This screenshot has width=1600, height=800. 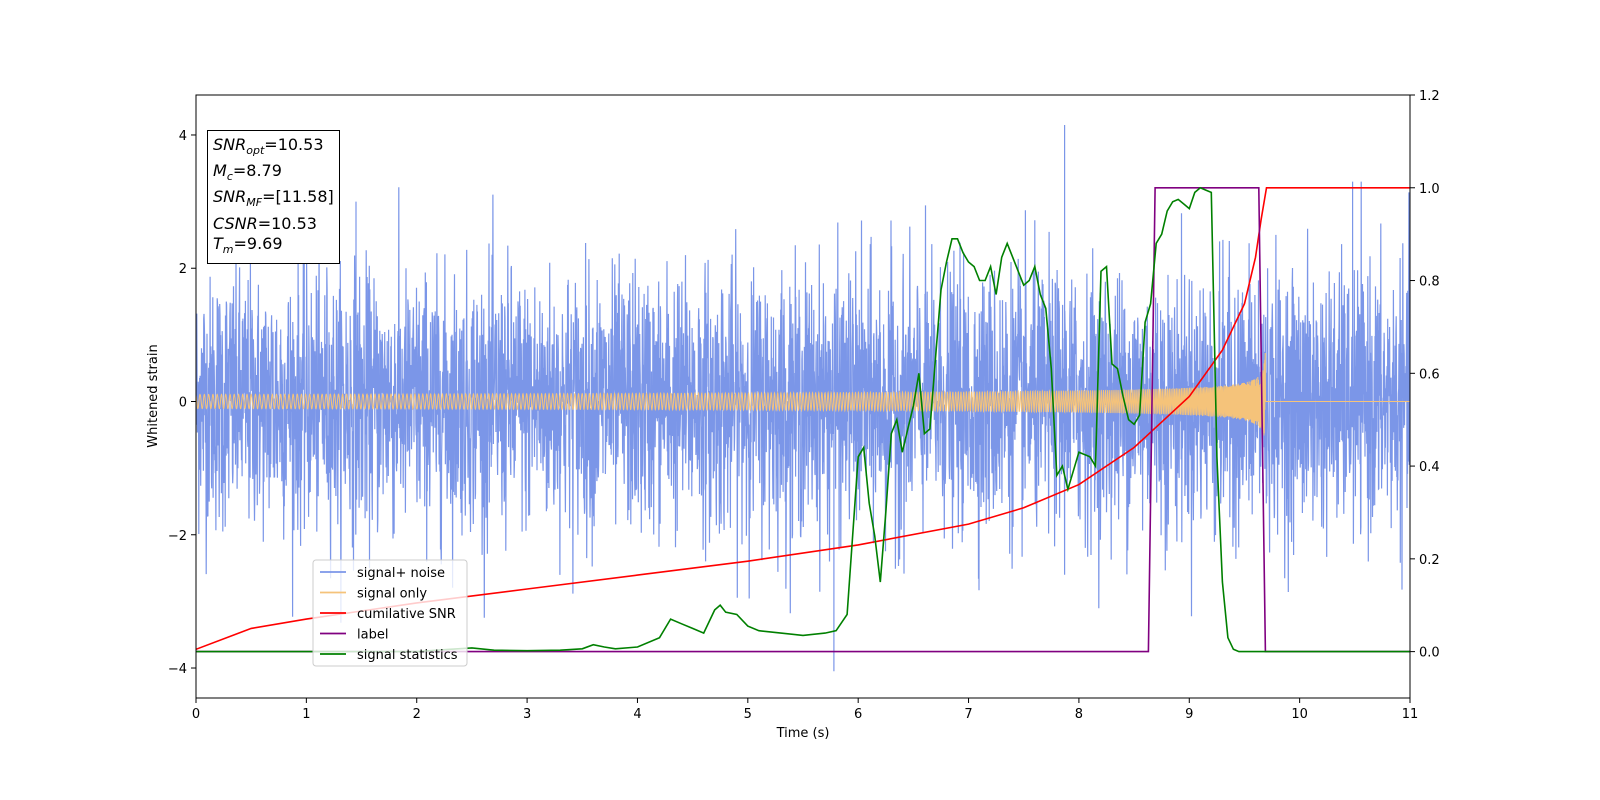 I want to click on y-tick-label: 0, so click(x=183, y=402).